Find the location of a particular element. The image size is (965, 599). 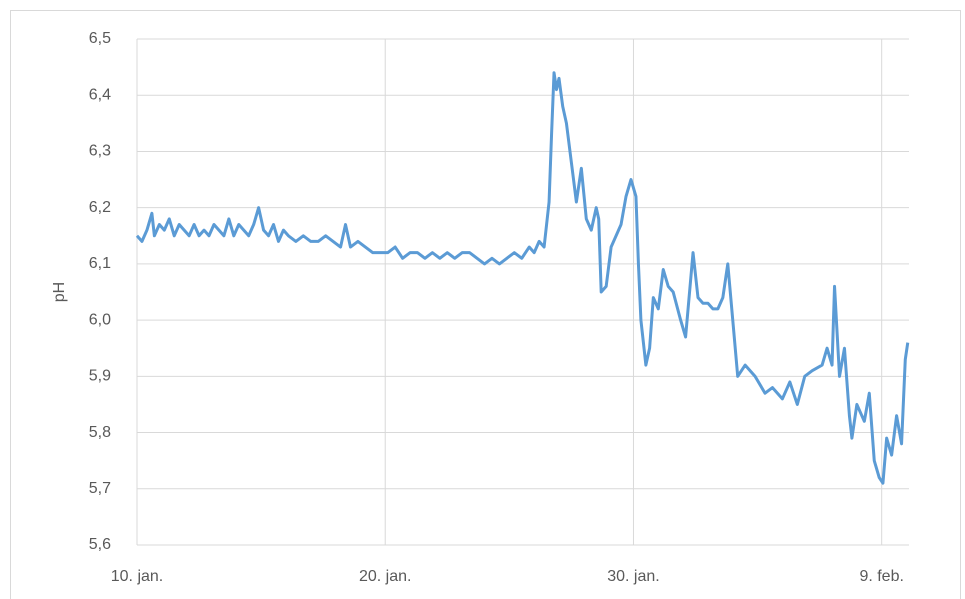

y-axis-label: pH is located at coordinates (59, 292).